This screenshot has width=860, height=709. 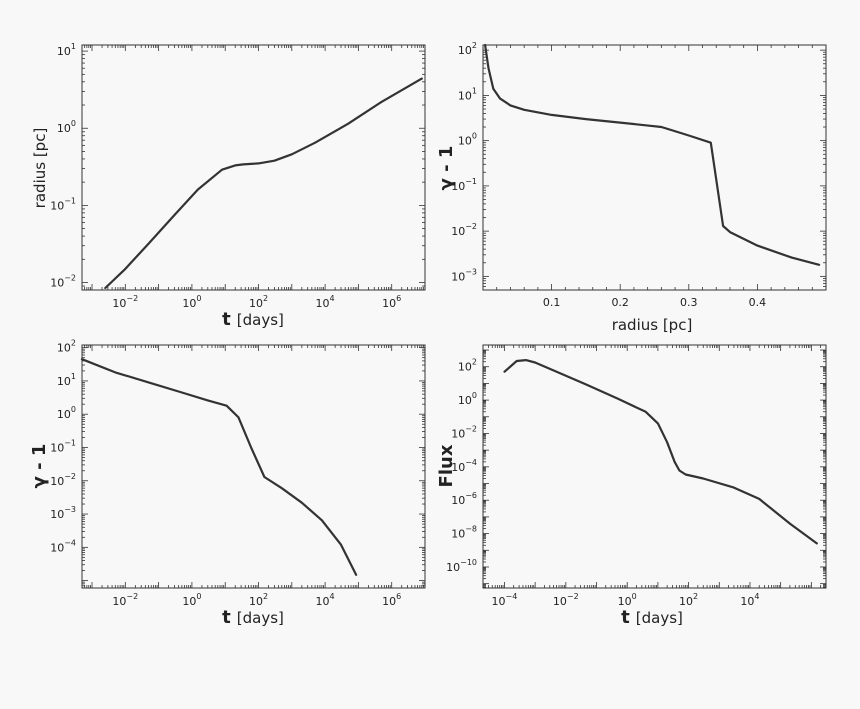 I want to click on panel-1-y-tick-label: 10⁻¹, so click(x=63, y=204).